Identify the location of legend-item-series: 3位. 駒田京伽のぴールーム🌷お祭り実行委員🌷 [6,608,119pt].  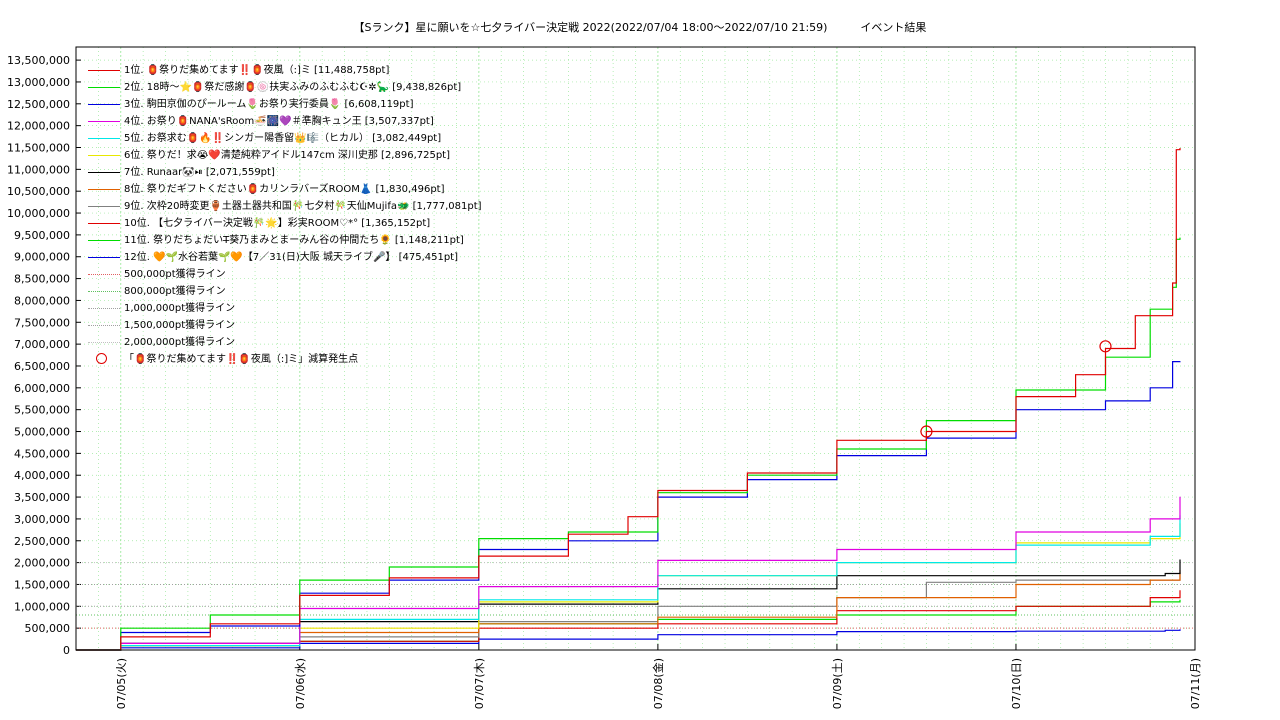
(316, 104).